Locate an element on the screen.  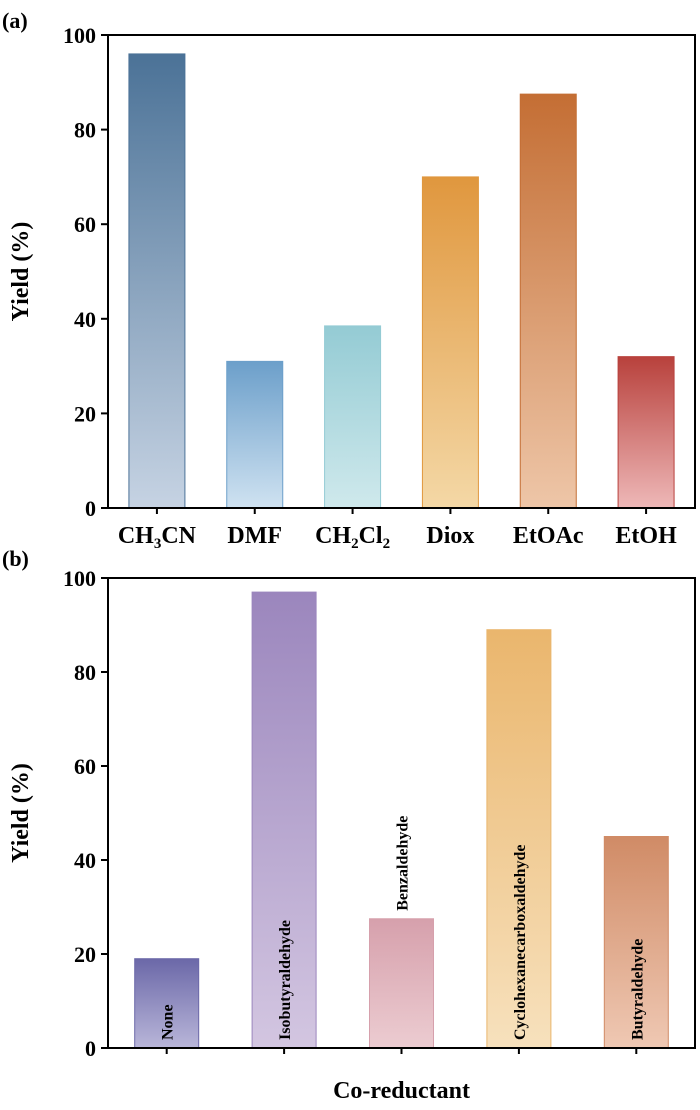
x-tick-label: Cyclohexanecarboxaldehyde is located at coordinates (520, 942).